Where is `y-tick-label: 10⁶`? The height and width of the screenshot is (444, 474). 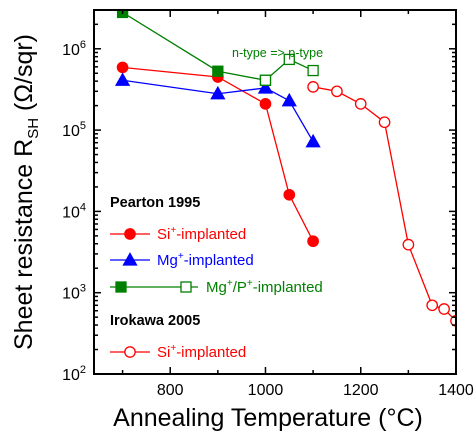
y-tick-label: 10⁶ is located at coordinates (74, 49).